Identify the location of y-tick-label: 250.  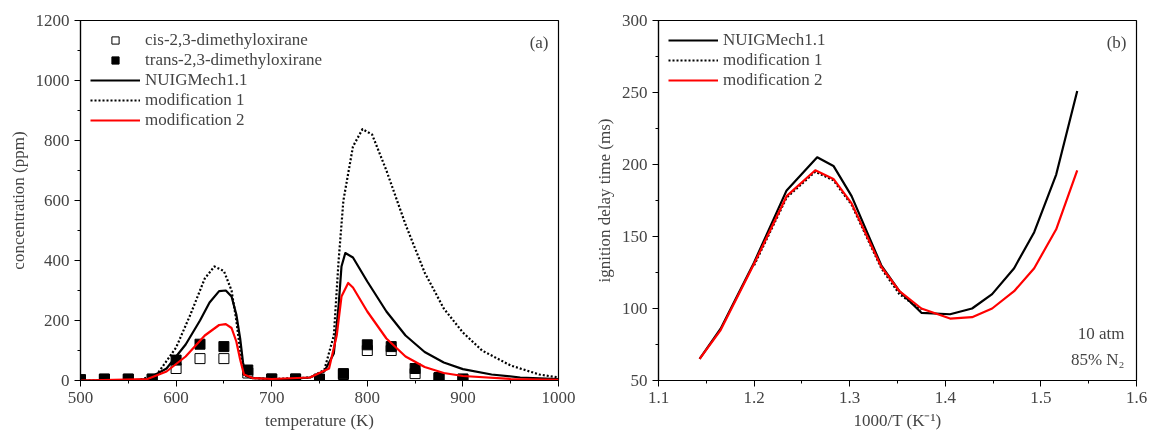
(635, 92).